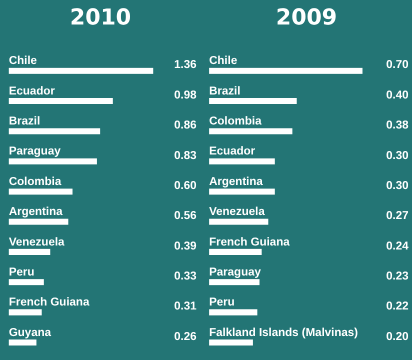 This screenshot has height=360, width=412. Describe the element at coordinates (185, 186) in the screenshot. I see `data-label: 0.60` at that location.